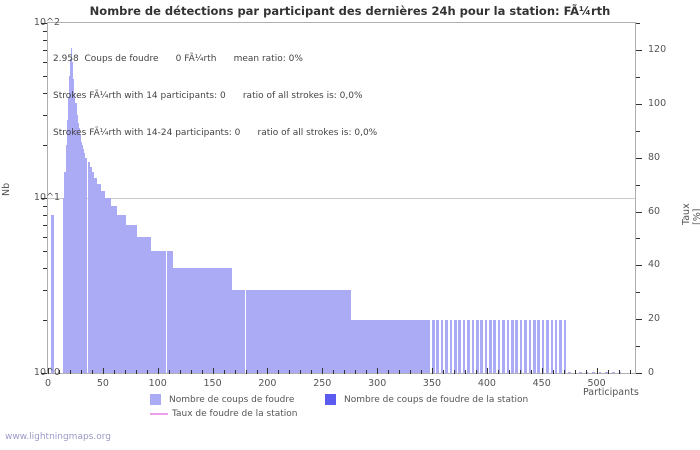  What do you see at coordinates (48, 383) in the screenshot?
I see `x-tick: 0` at bounding box center [48, 383].